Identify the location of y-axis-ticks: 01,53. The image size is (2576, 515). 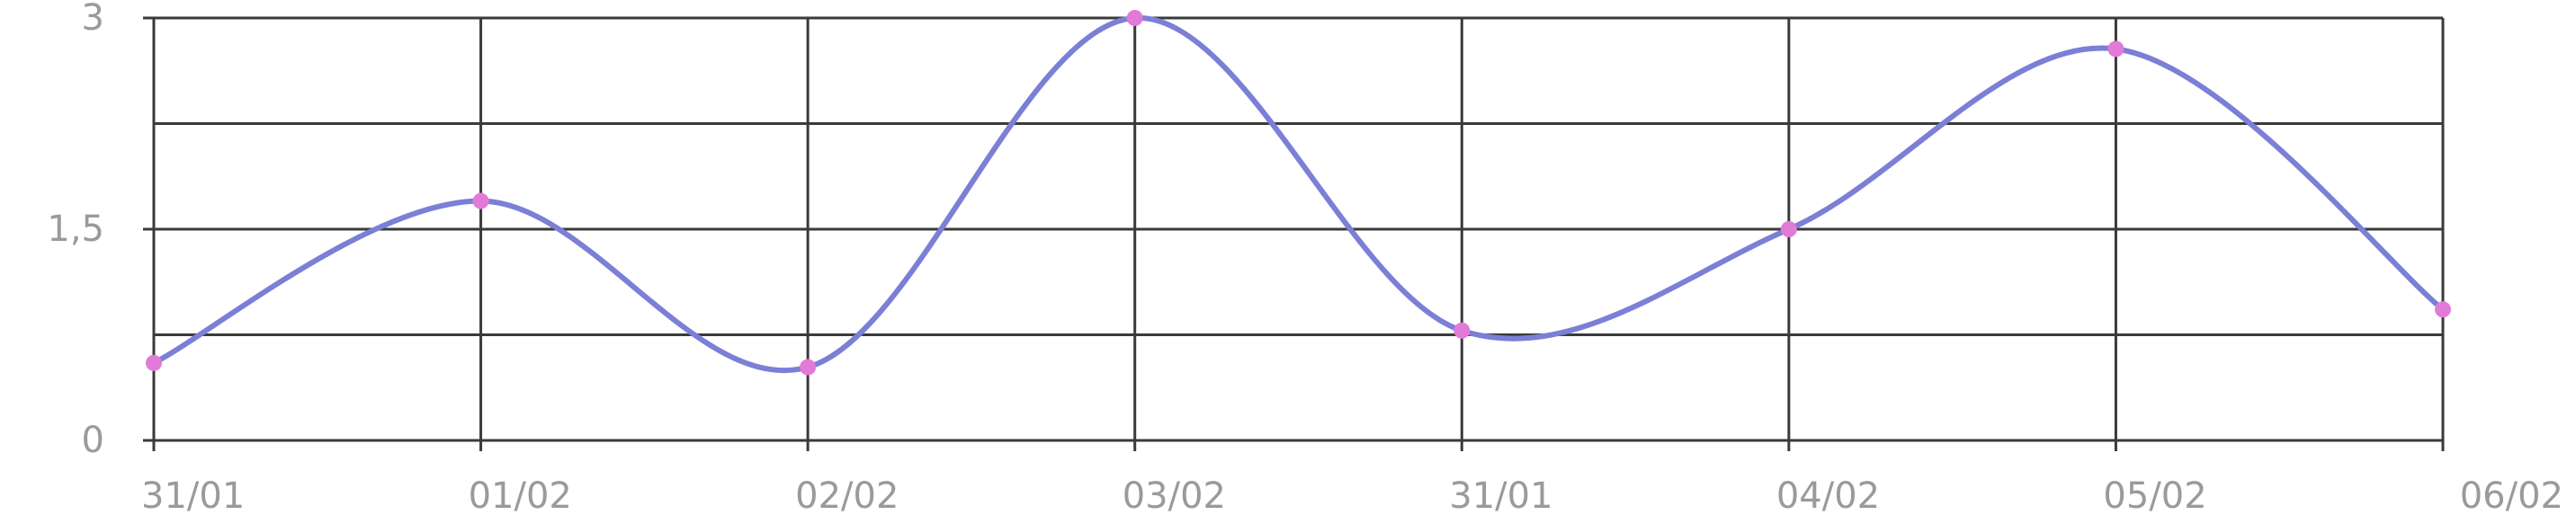
(75, 230).